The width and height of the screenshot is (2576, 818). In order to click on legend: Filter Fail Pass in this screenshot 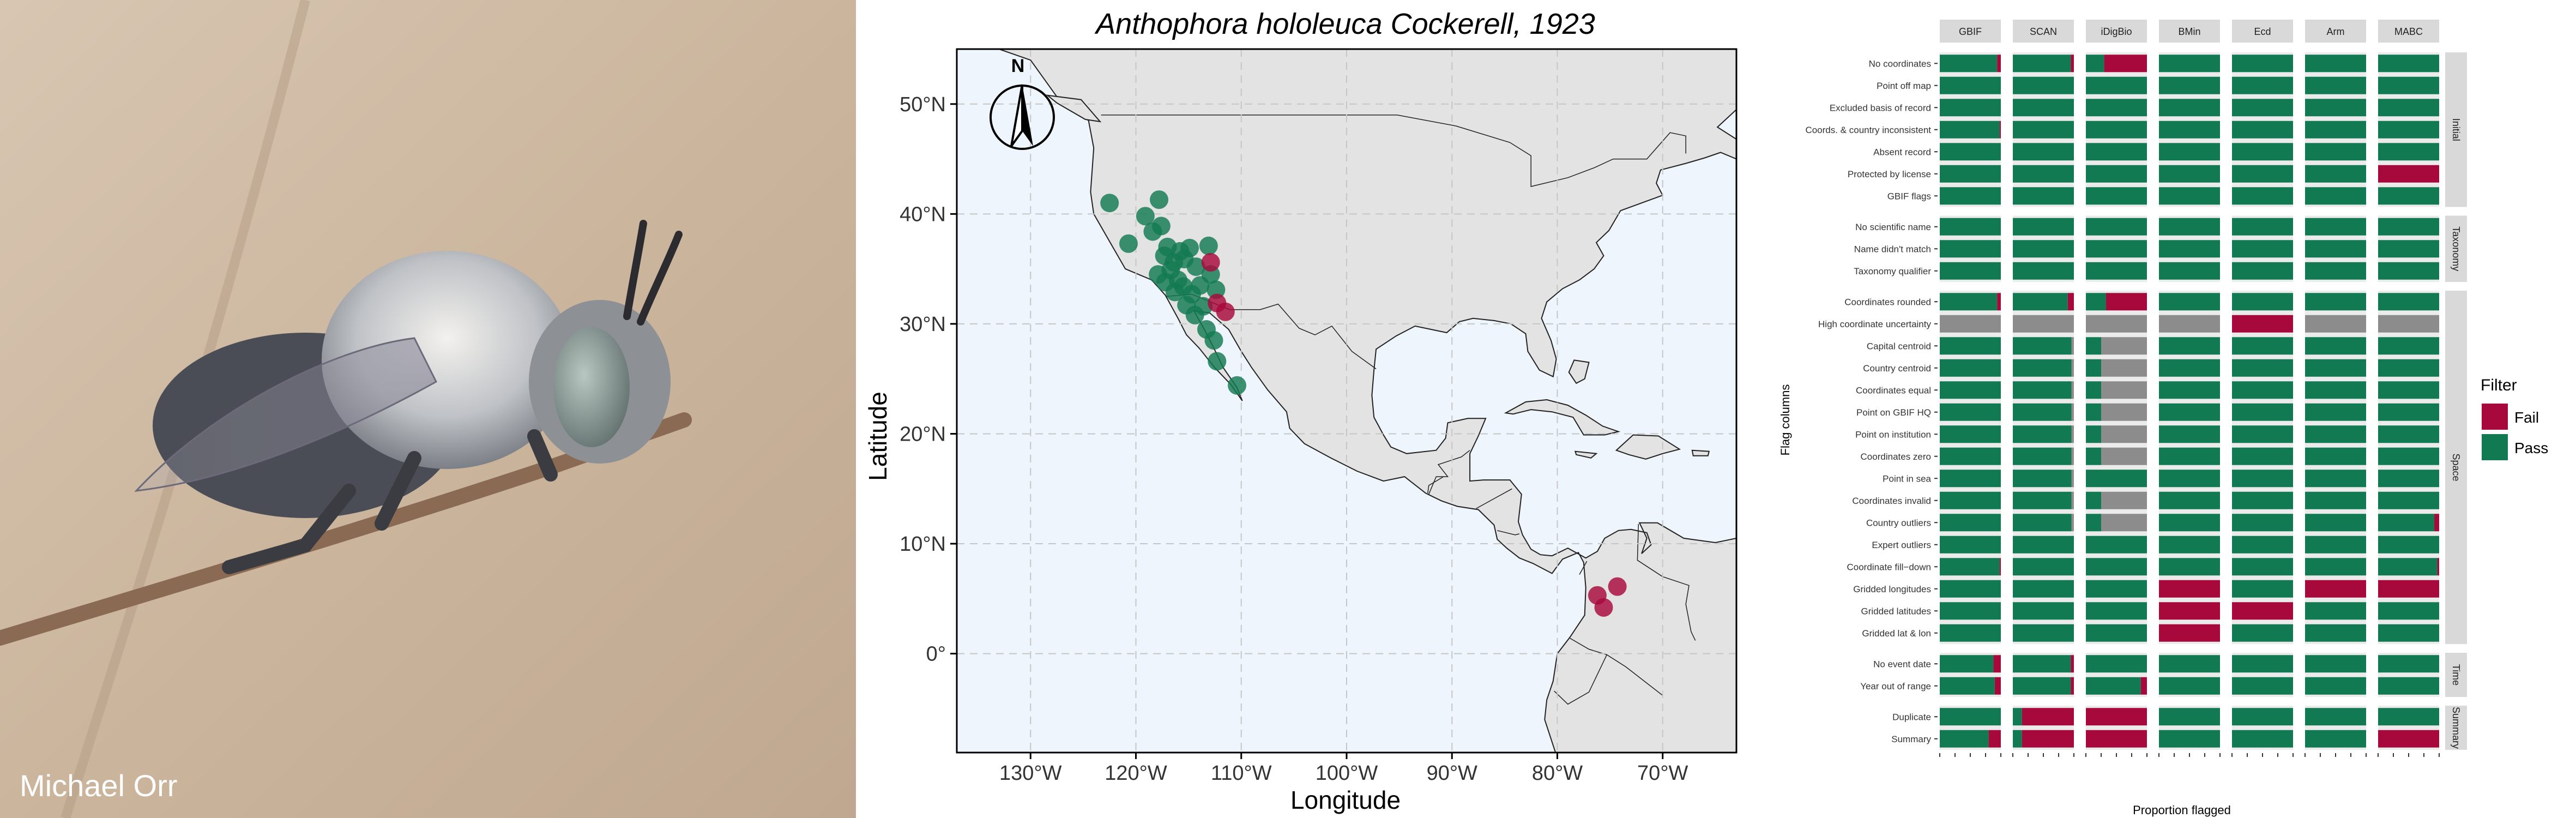, I will do `click(2514, 418)`.